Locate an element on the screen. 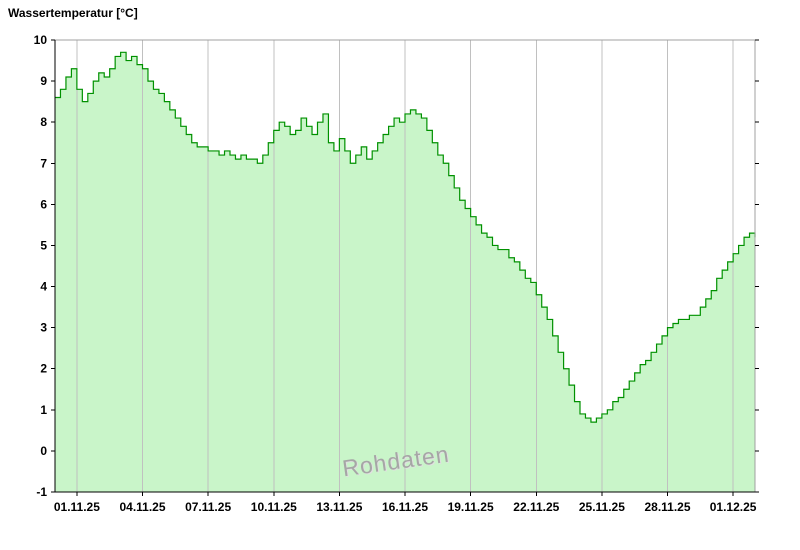 The width and height of the screenshot is (800, 550). x-tick-label: 07.11.25 is located at coordinates (208, 507).